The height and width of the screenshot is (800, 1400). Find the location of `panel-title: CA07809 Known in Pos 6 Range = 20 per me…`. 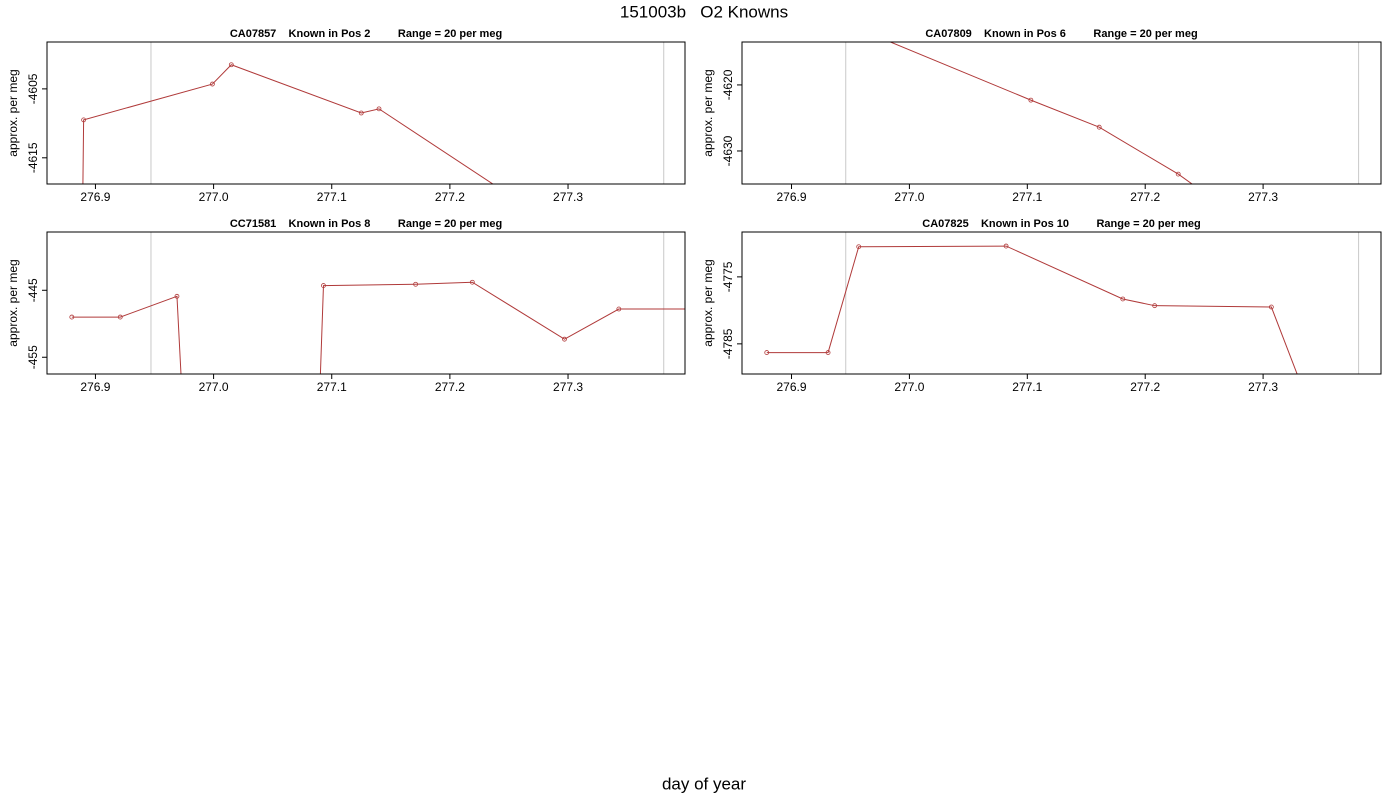

panel-title: CA07809 Known in Pos 6 Range = 20 per me… is located at coordinates (1061, 34).